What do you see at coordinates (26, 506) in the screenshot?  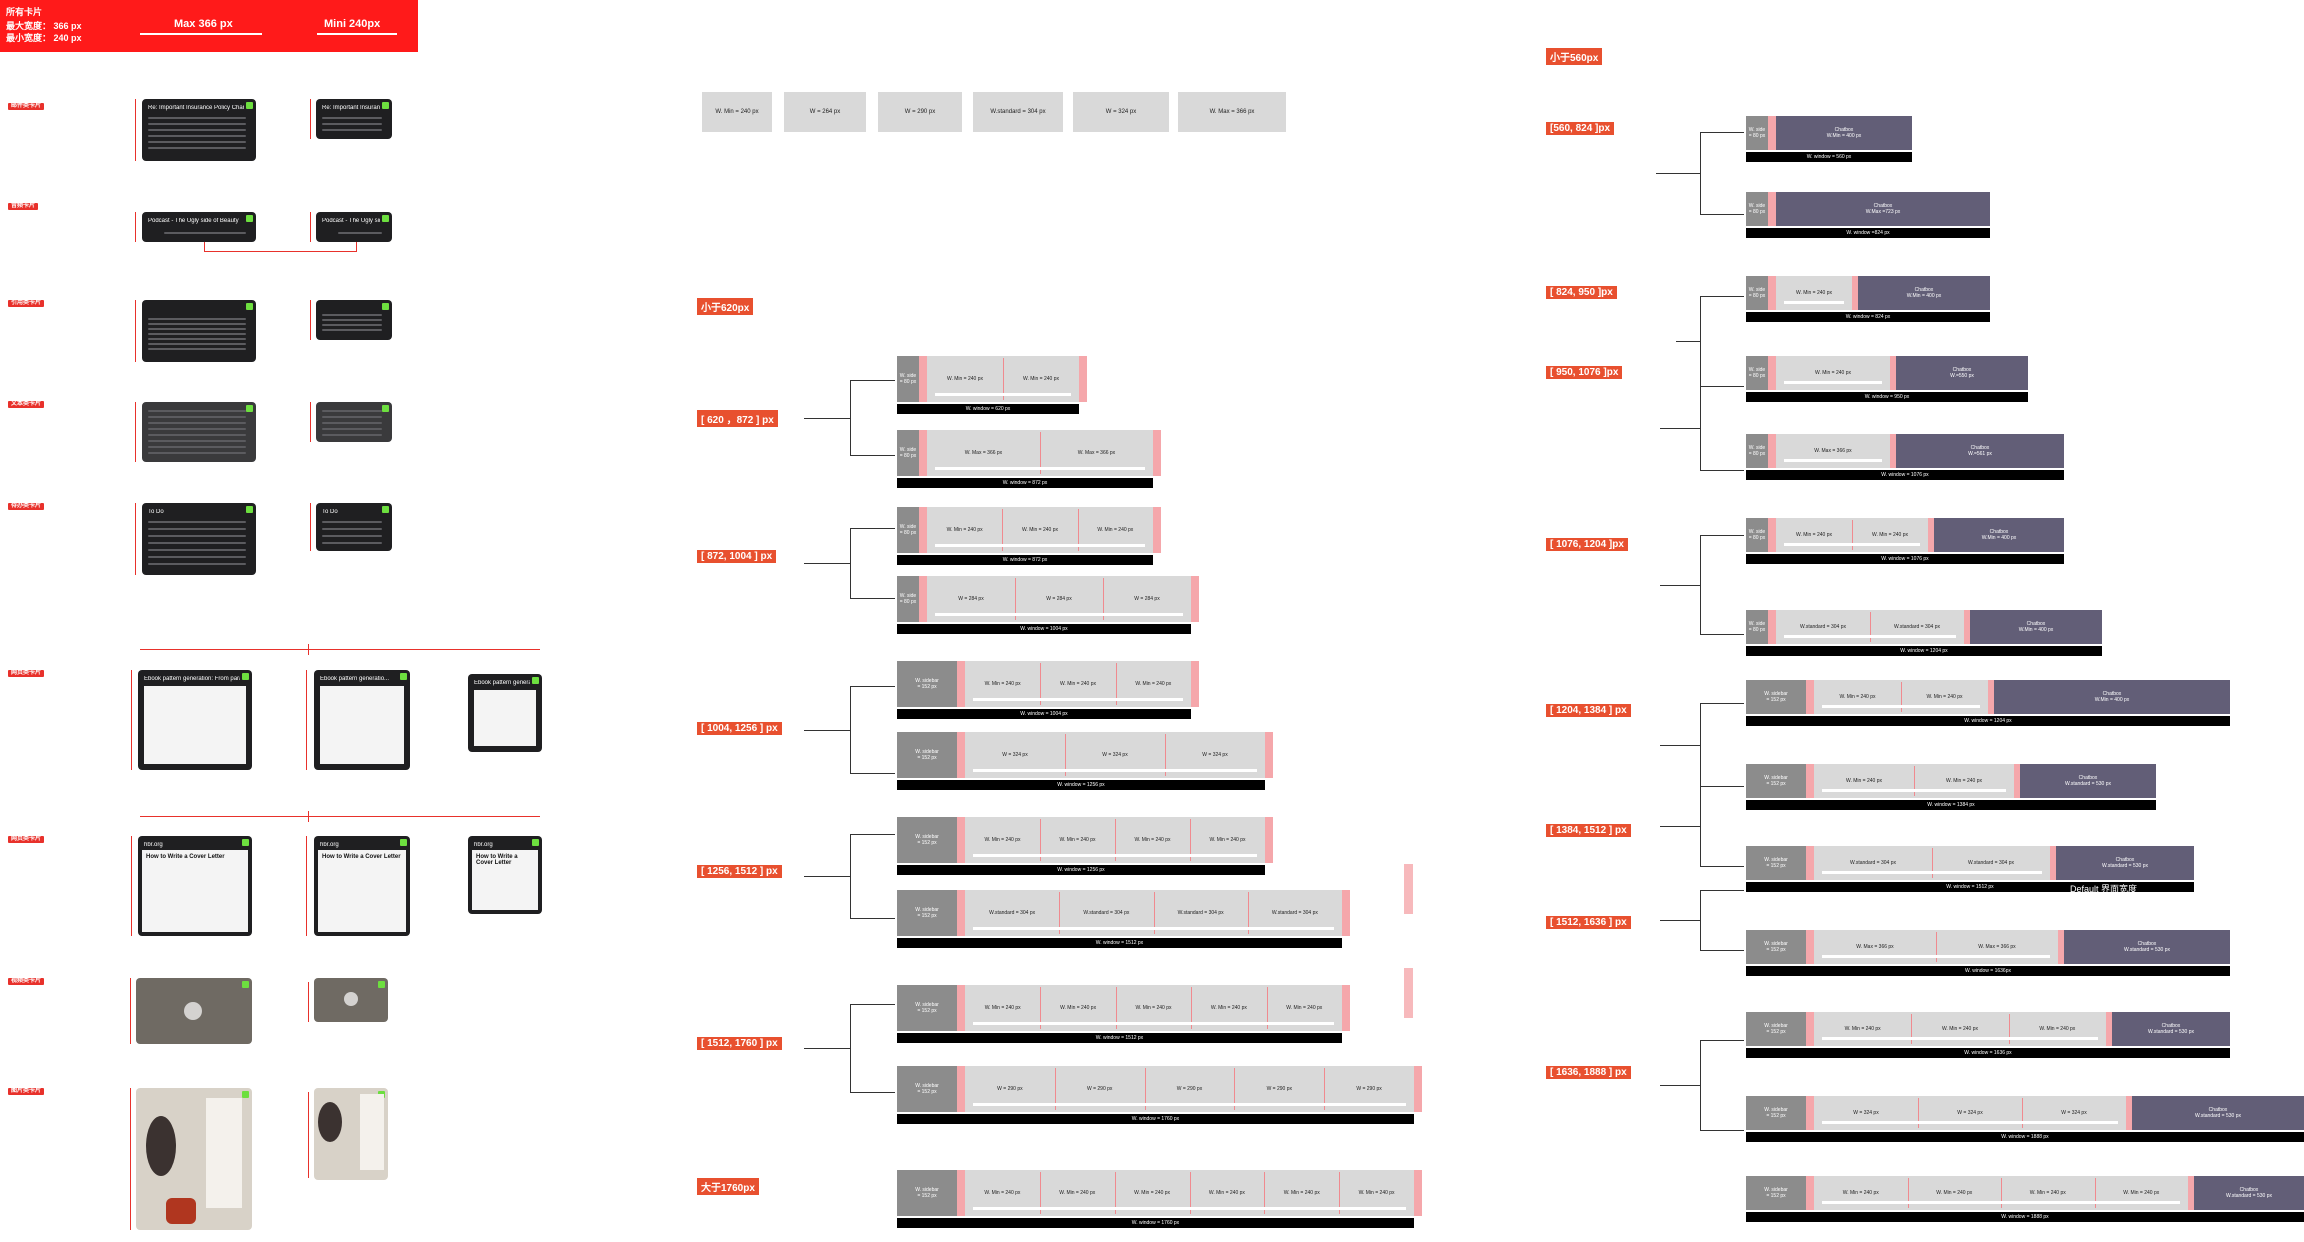 I see `section-tag: 待办类卡片` at bounding box center [26, 506].